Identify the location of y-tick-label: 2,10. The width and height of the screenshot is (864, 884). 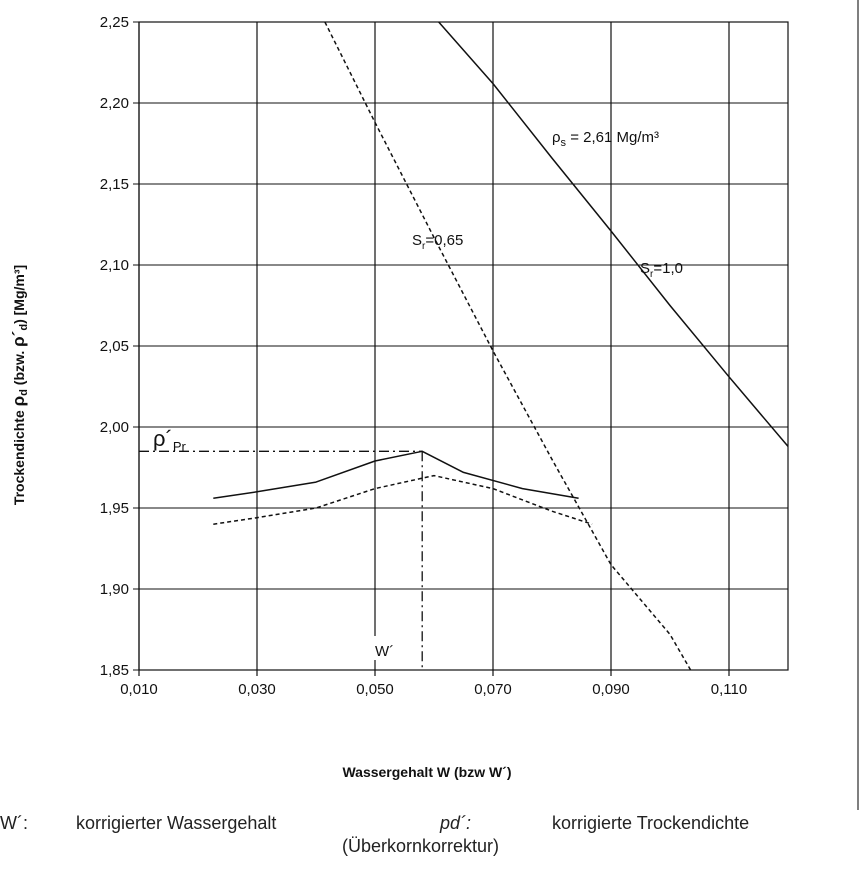
(114, 265).